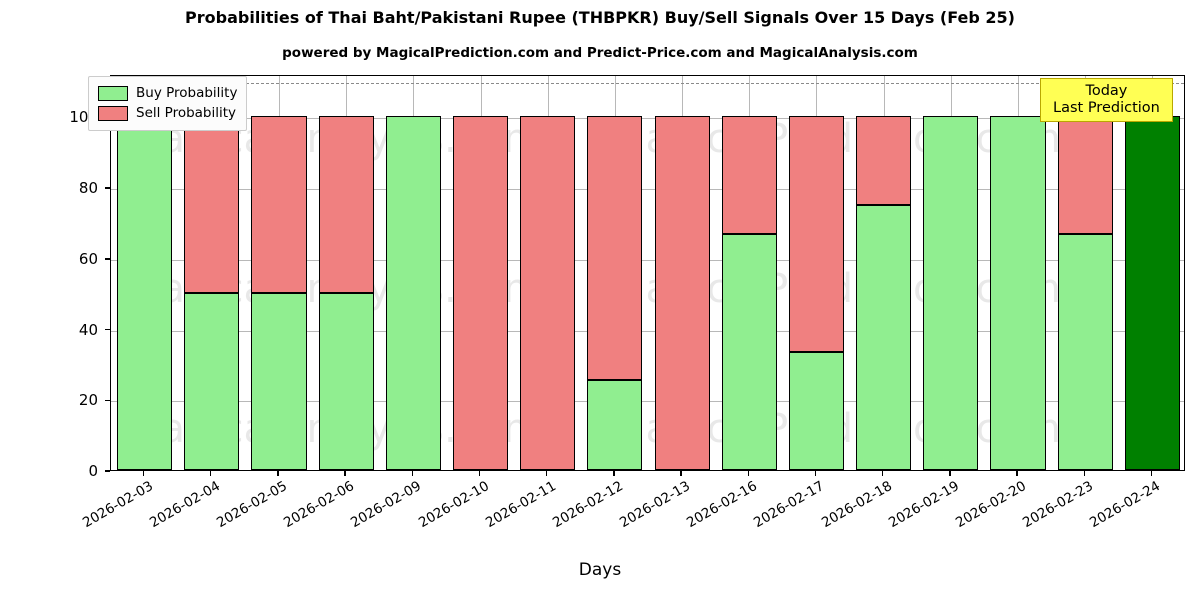  I want to click on x-tick-wrapper: 2026-02-11, so click(521, 504).